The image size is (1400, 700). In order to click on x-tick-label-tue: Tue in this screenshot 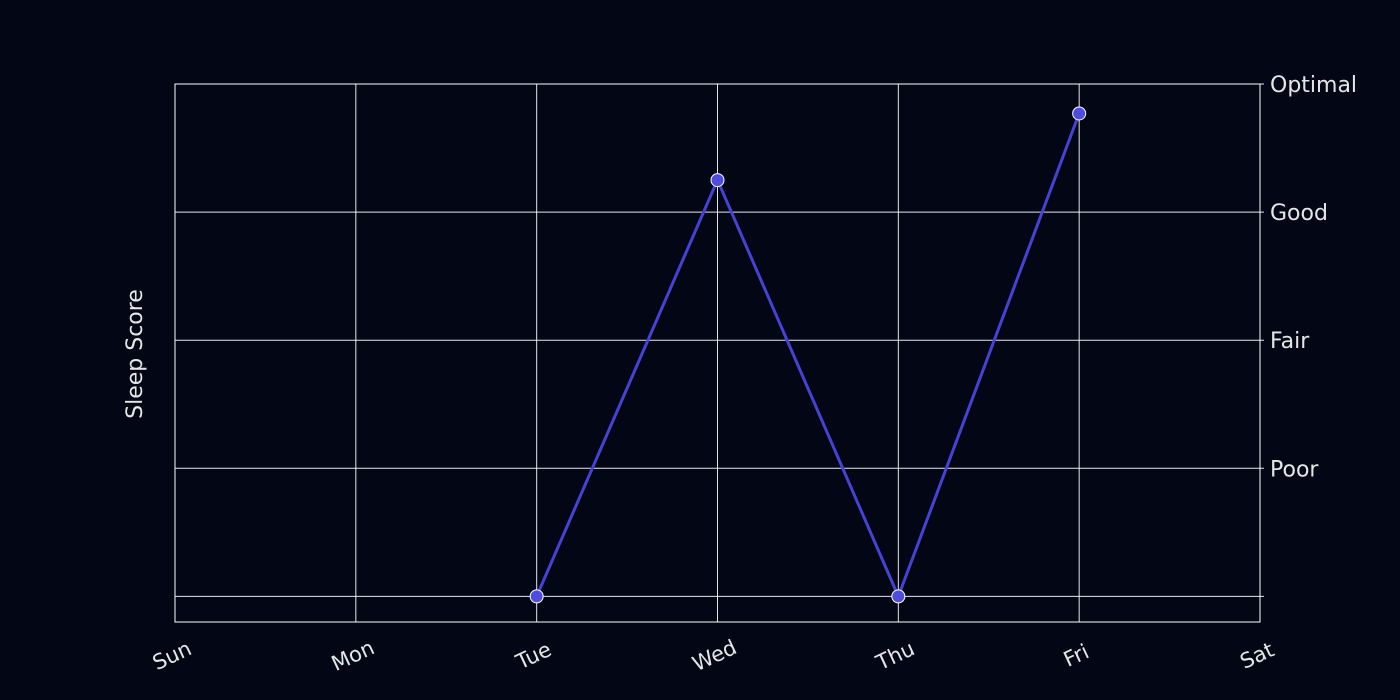, I will do `click(533, 655)`.